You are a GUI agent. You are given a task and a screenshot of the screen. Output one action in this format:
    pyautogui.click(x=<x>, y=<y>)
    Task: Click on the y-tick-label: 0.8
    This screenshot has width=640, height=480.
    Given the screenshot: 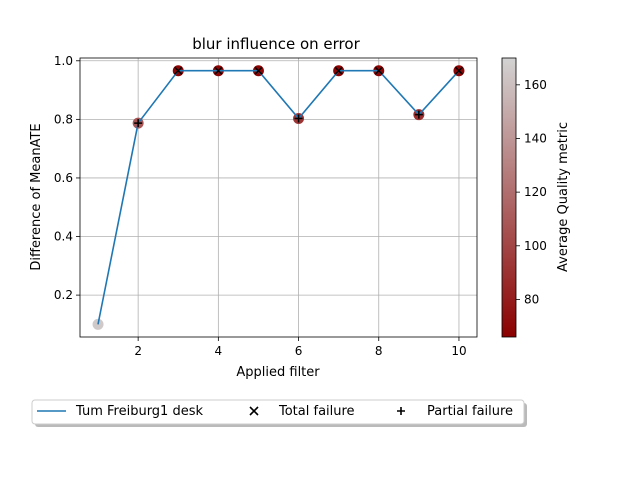 What is the action you would take?
    pyautogui.click(x=63, y=119)
    